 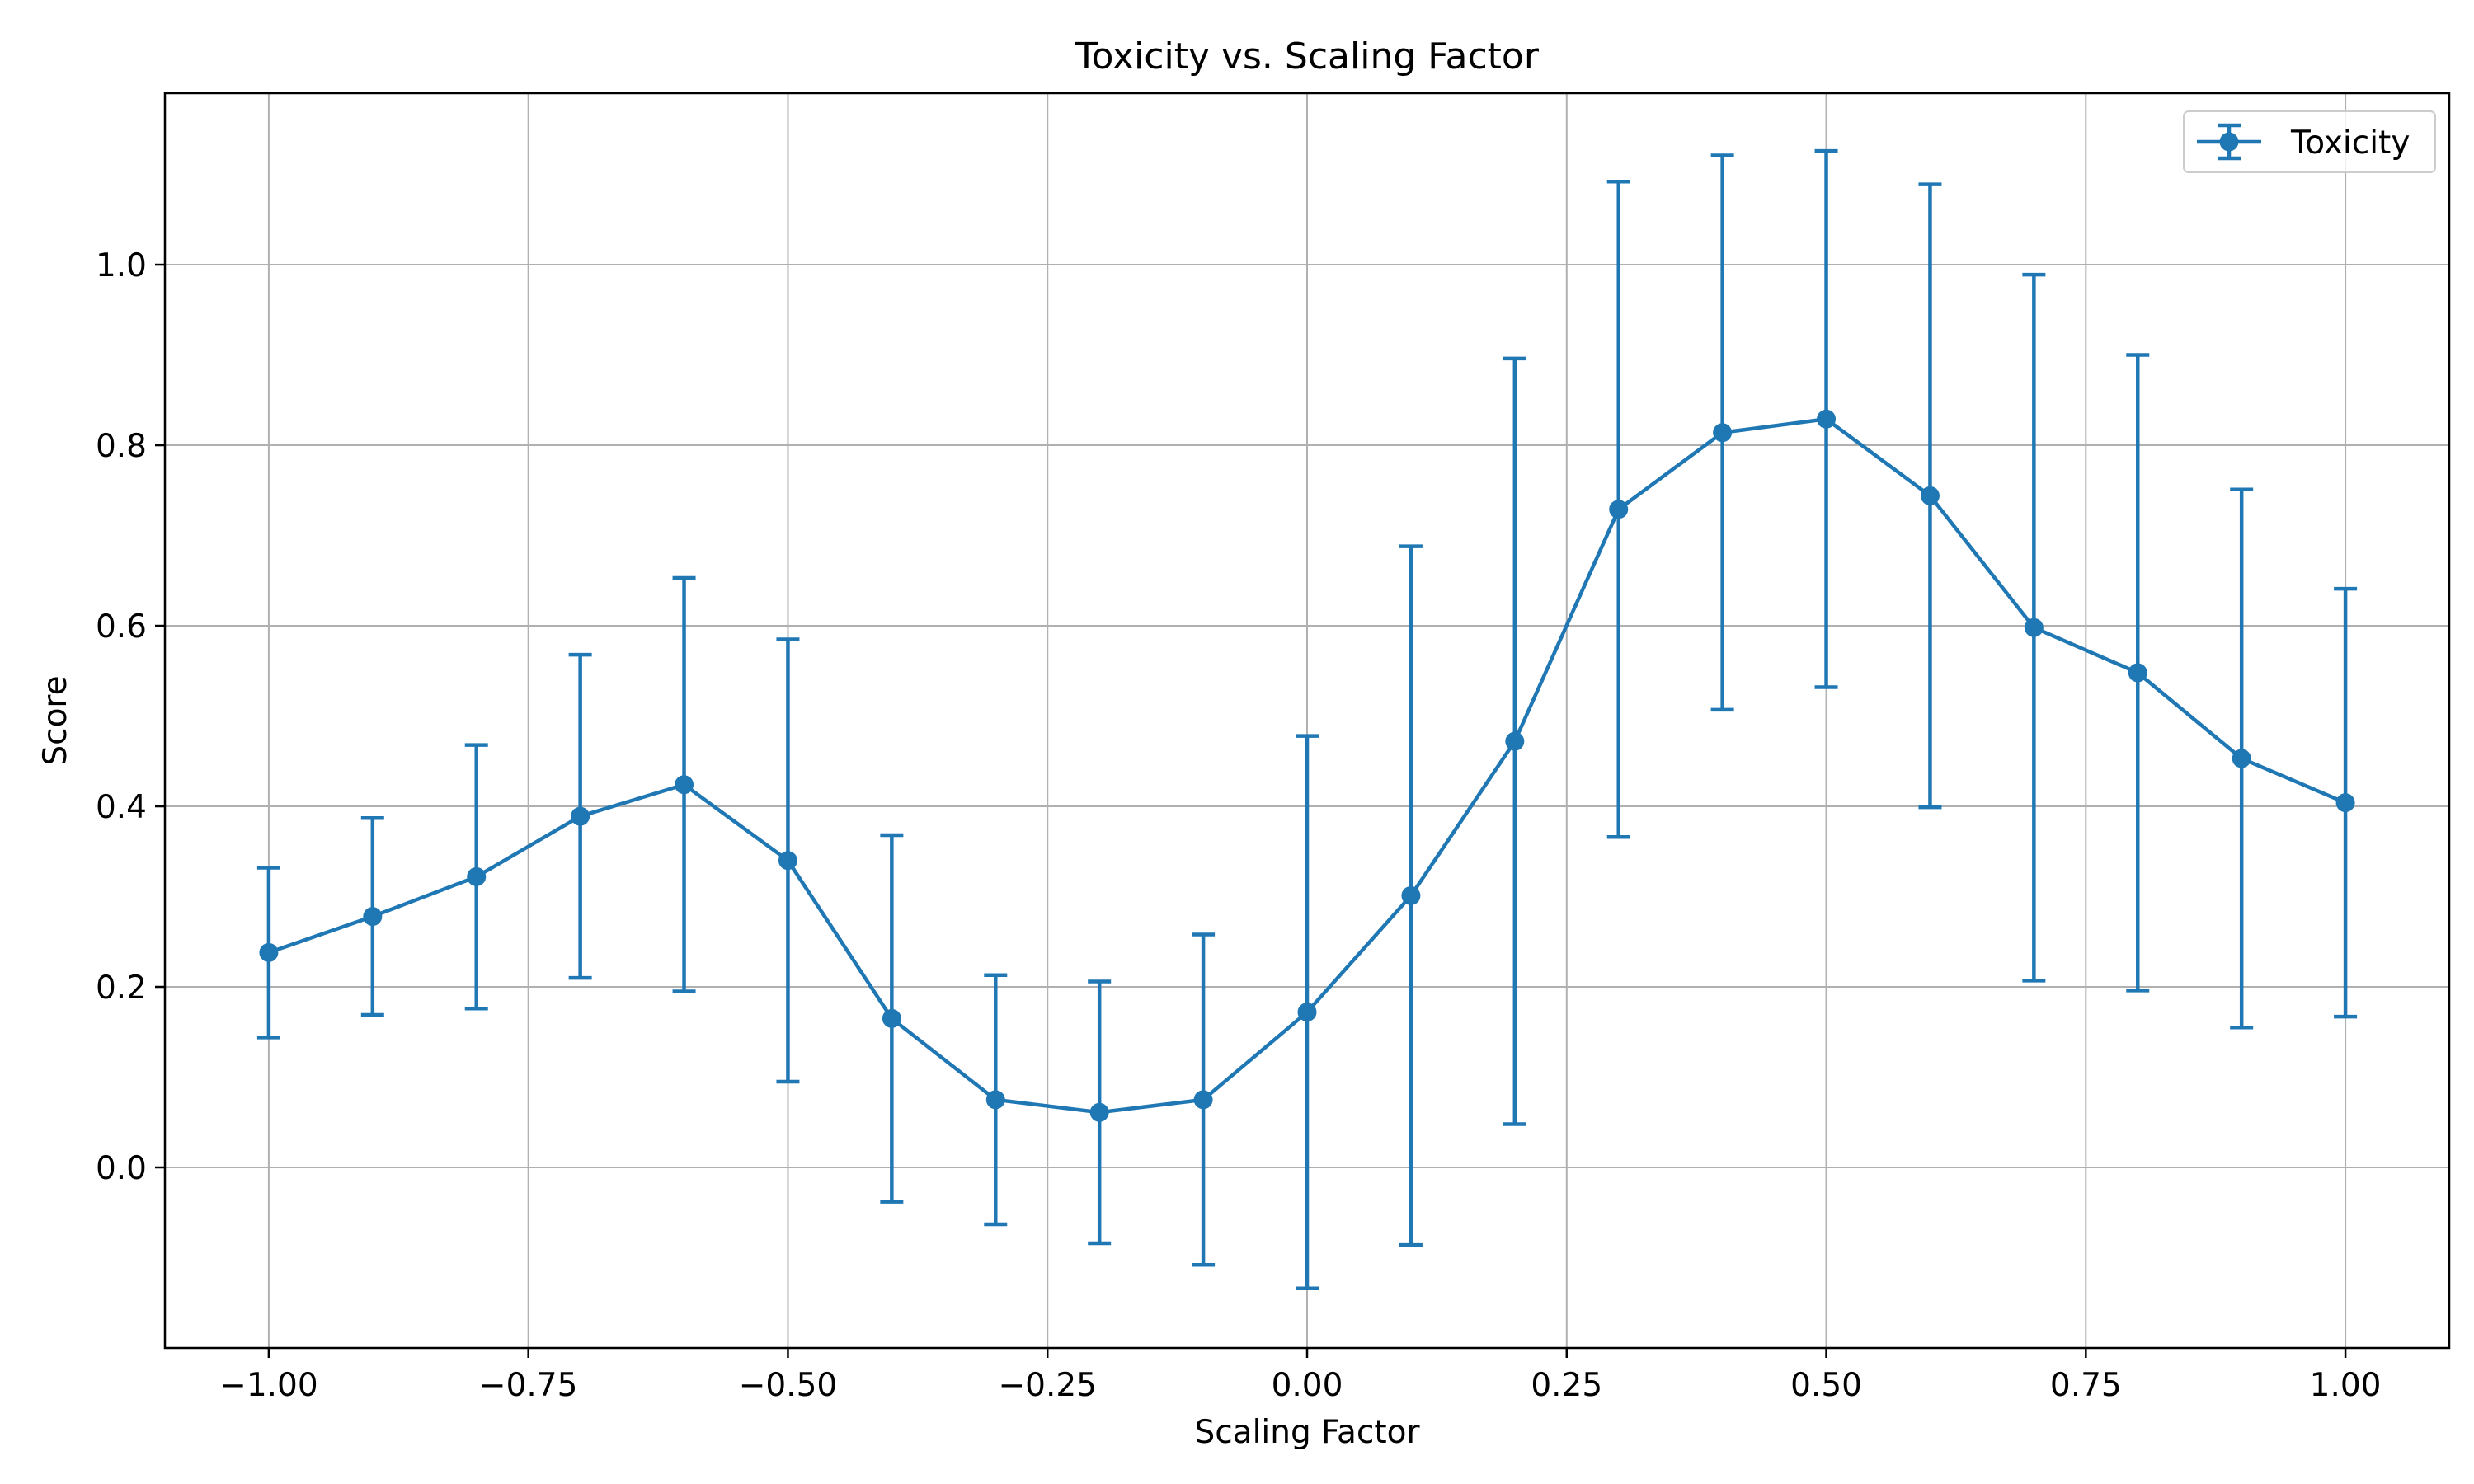 I want to click on x-tick-label: 0.50, so click(x=1826, y=1385).